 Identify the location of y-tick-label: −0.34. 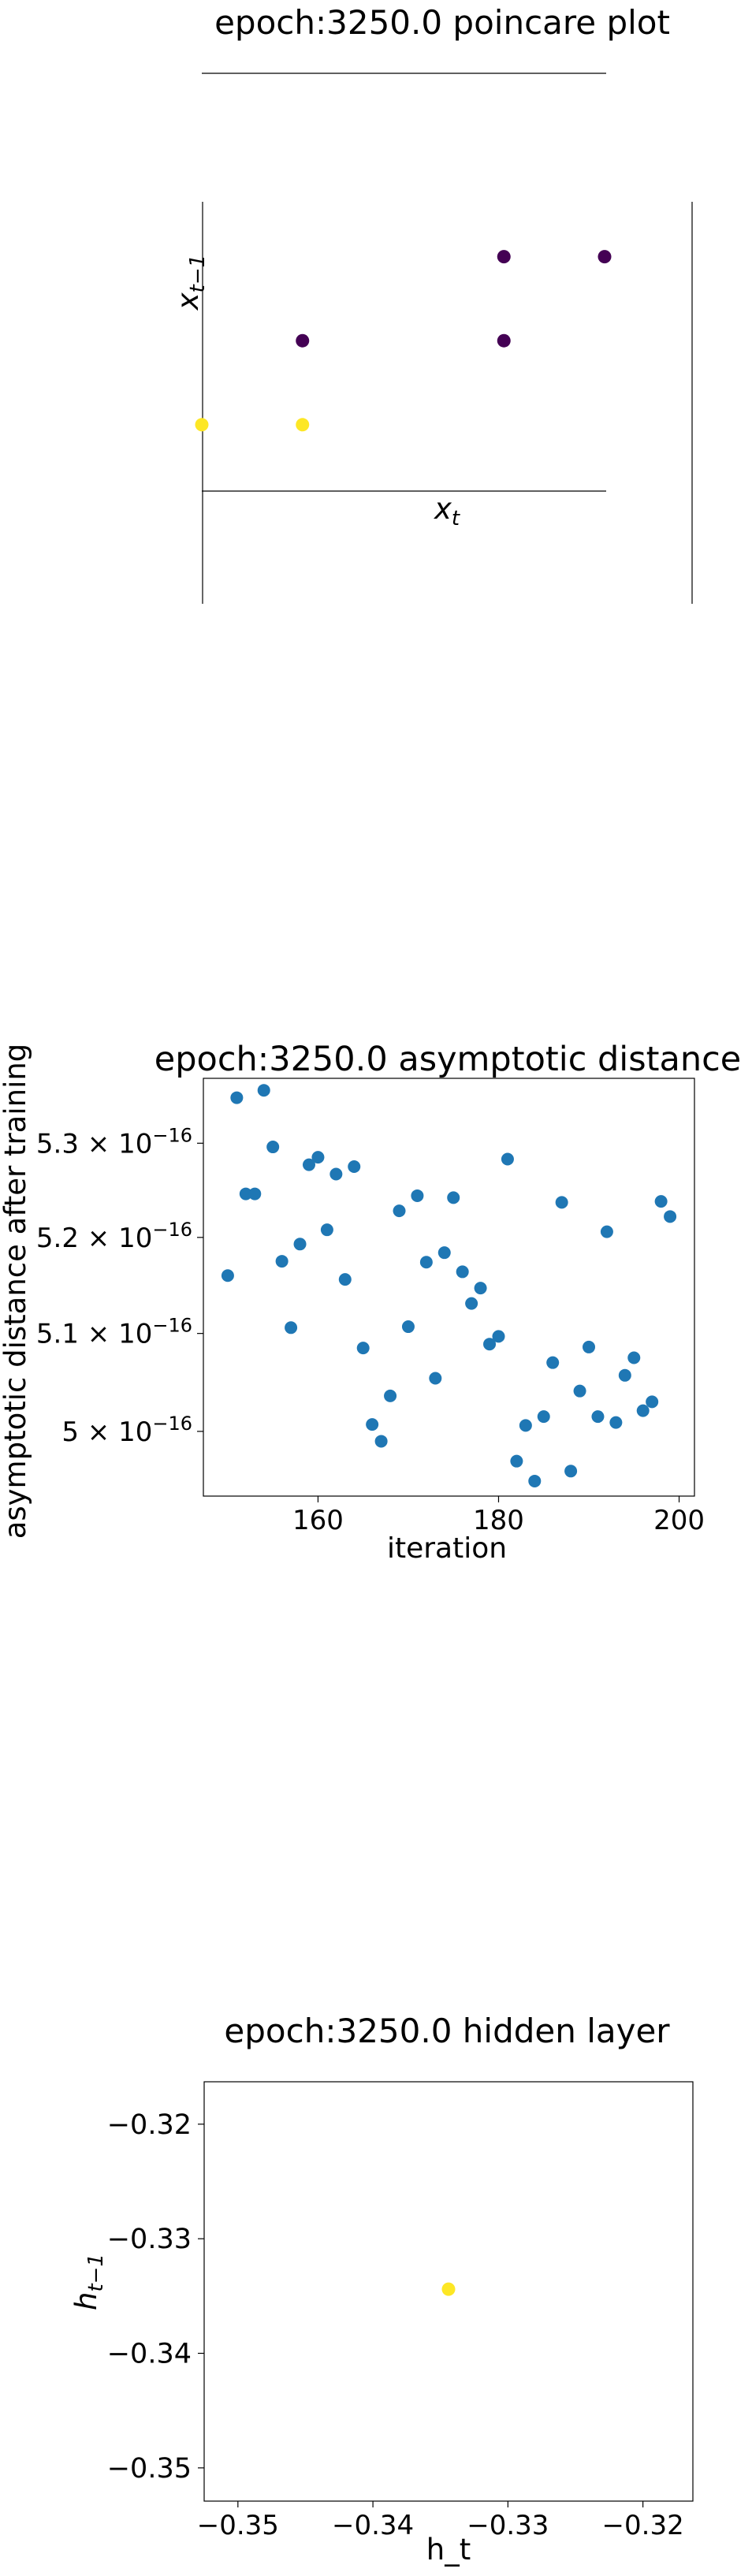
(149, 2353).